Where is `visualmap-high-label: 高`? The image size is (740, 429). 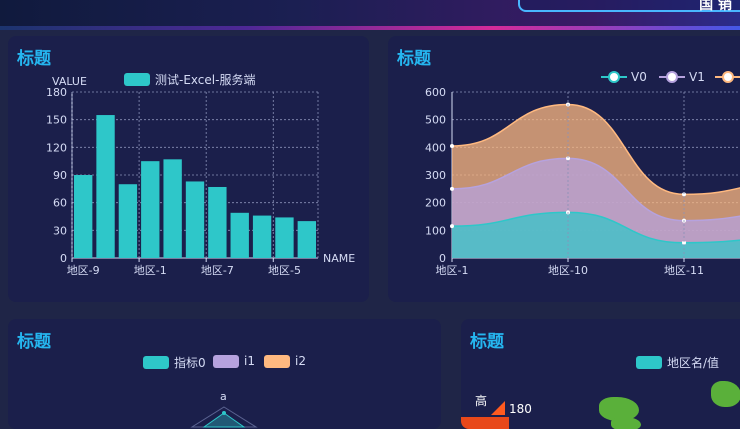 visualmap-high-label: 高 is located at coordinates (481, 401).